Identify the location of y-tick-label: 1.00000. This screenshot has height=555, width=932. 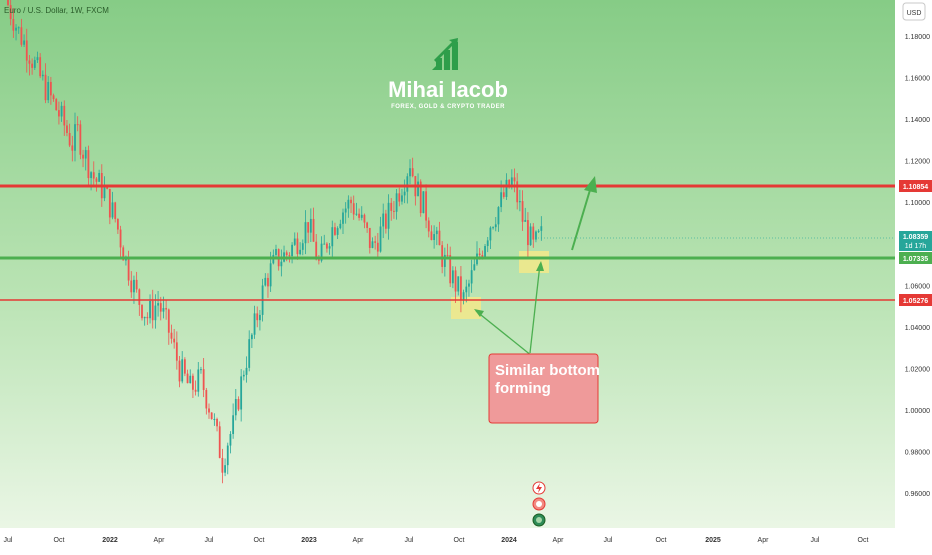
(917, 411).